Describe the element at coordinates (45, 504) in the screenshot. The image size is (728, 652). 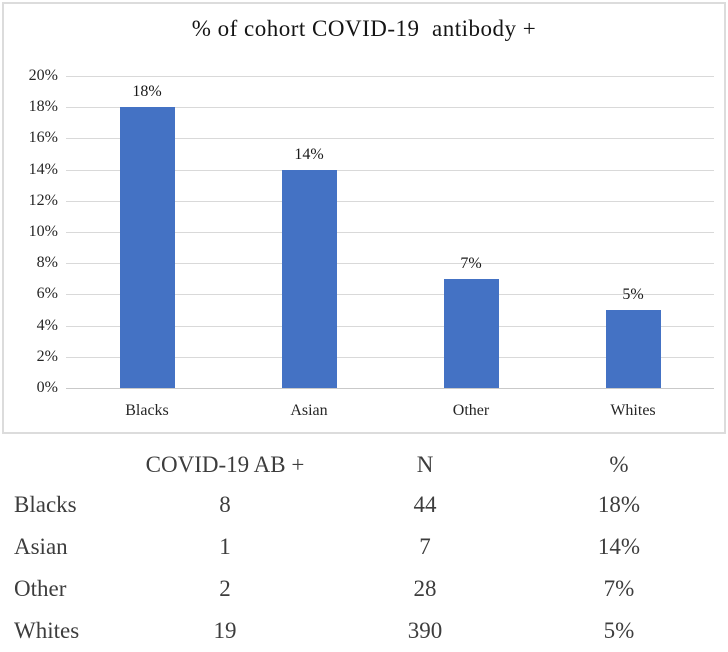
I see `row-label: Blacks` at that location.